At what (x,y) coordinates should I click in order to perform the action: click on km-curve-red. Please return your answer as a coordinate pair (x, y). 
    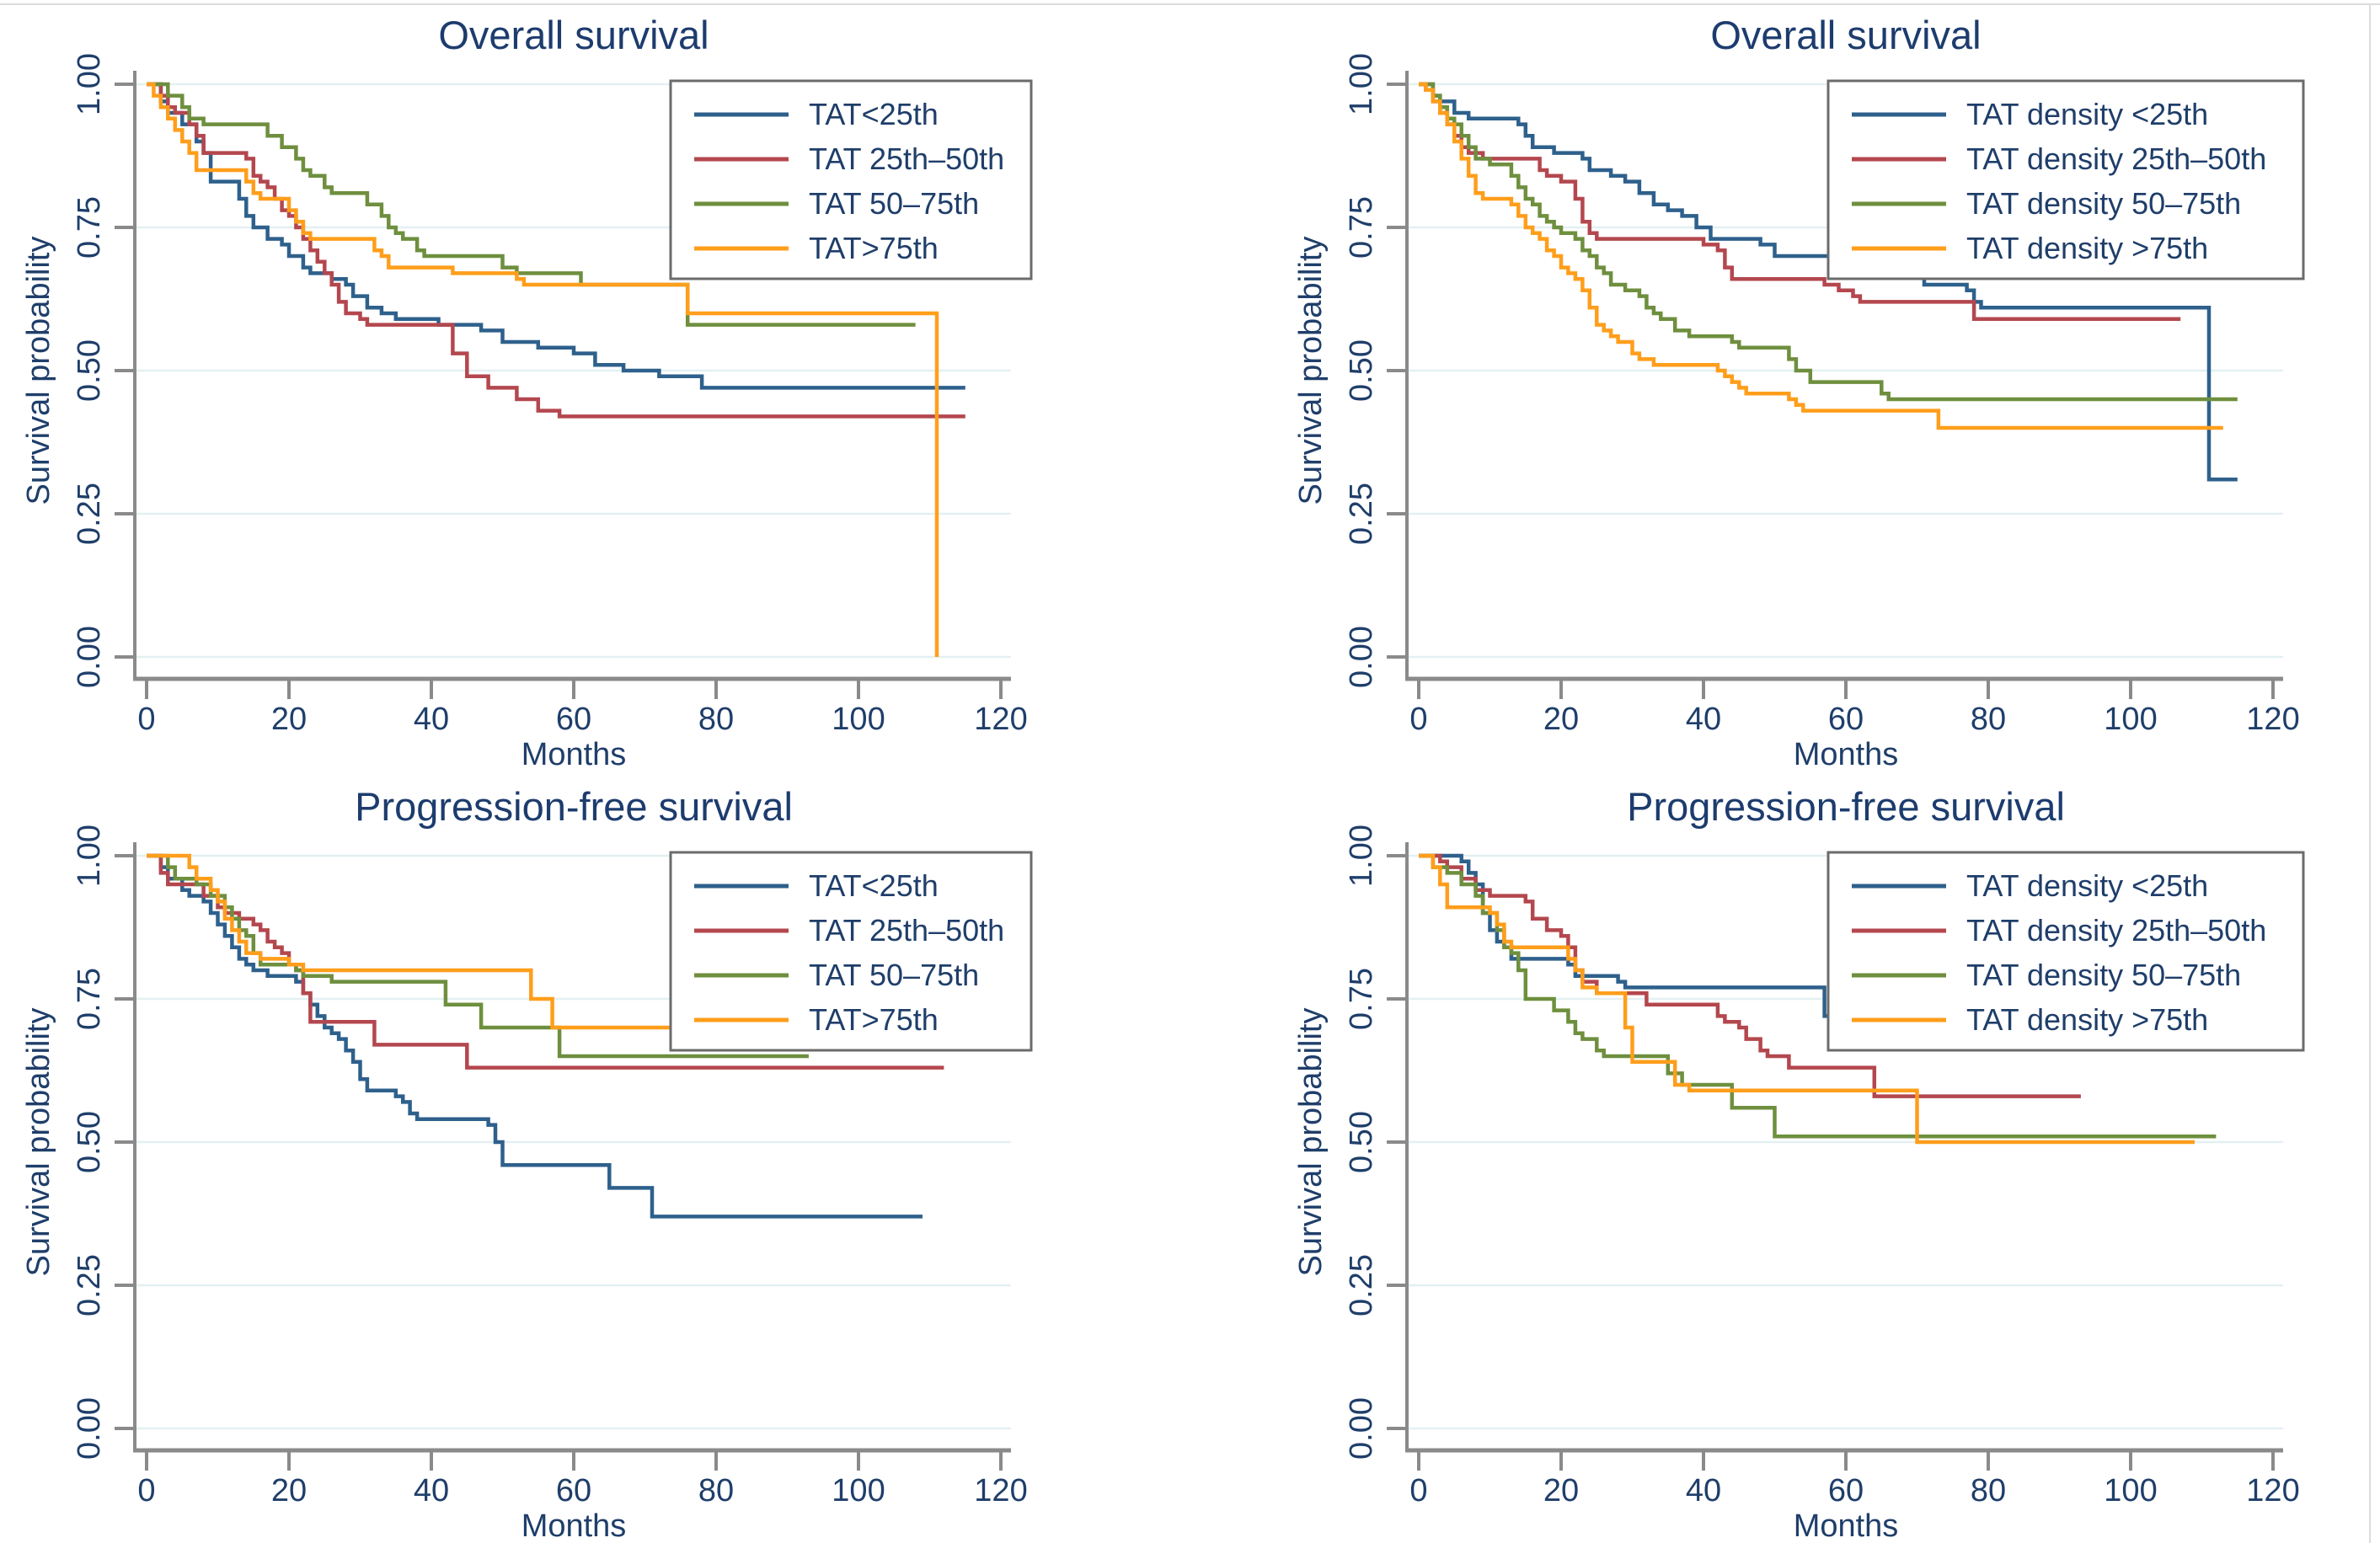
    Looking at the image, I should click on (545, 961).